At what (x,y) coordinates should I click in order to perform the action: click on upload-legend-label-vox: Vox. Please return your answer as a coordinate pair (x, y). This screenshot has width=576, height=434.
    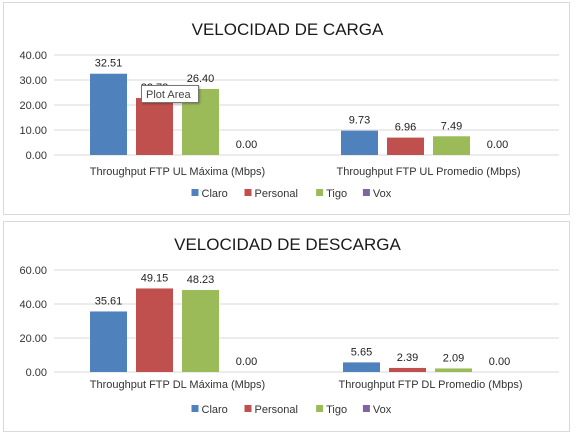
    Looking at the image, I should click on (382, 194).